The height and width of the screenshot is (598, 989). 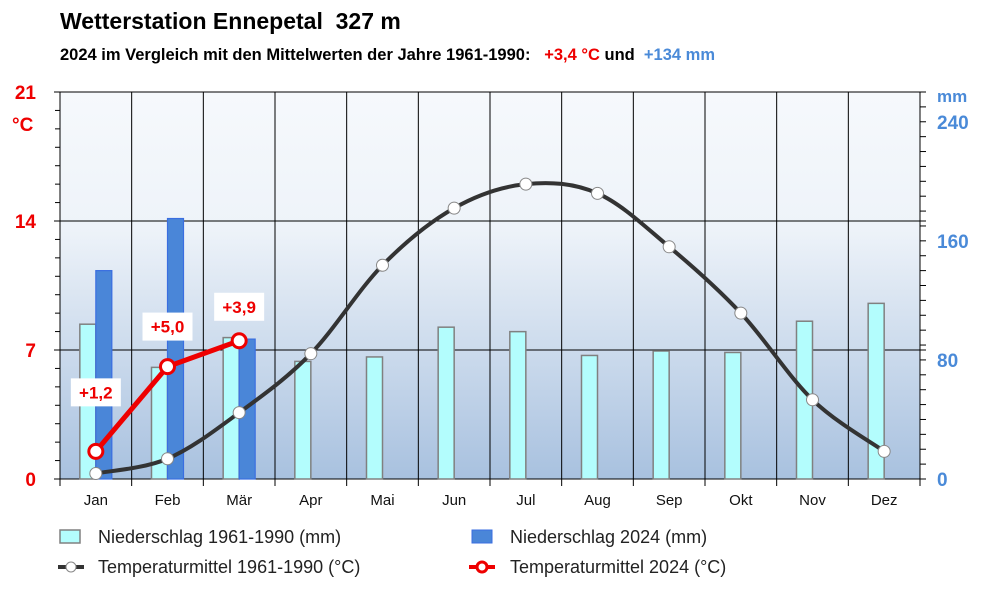 I want to click on left-tick-label: 7, so click(x=30, y=351).